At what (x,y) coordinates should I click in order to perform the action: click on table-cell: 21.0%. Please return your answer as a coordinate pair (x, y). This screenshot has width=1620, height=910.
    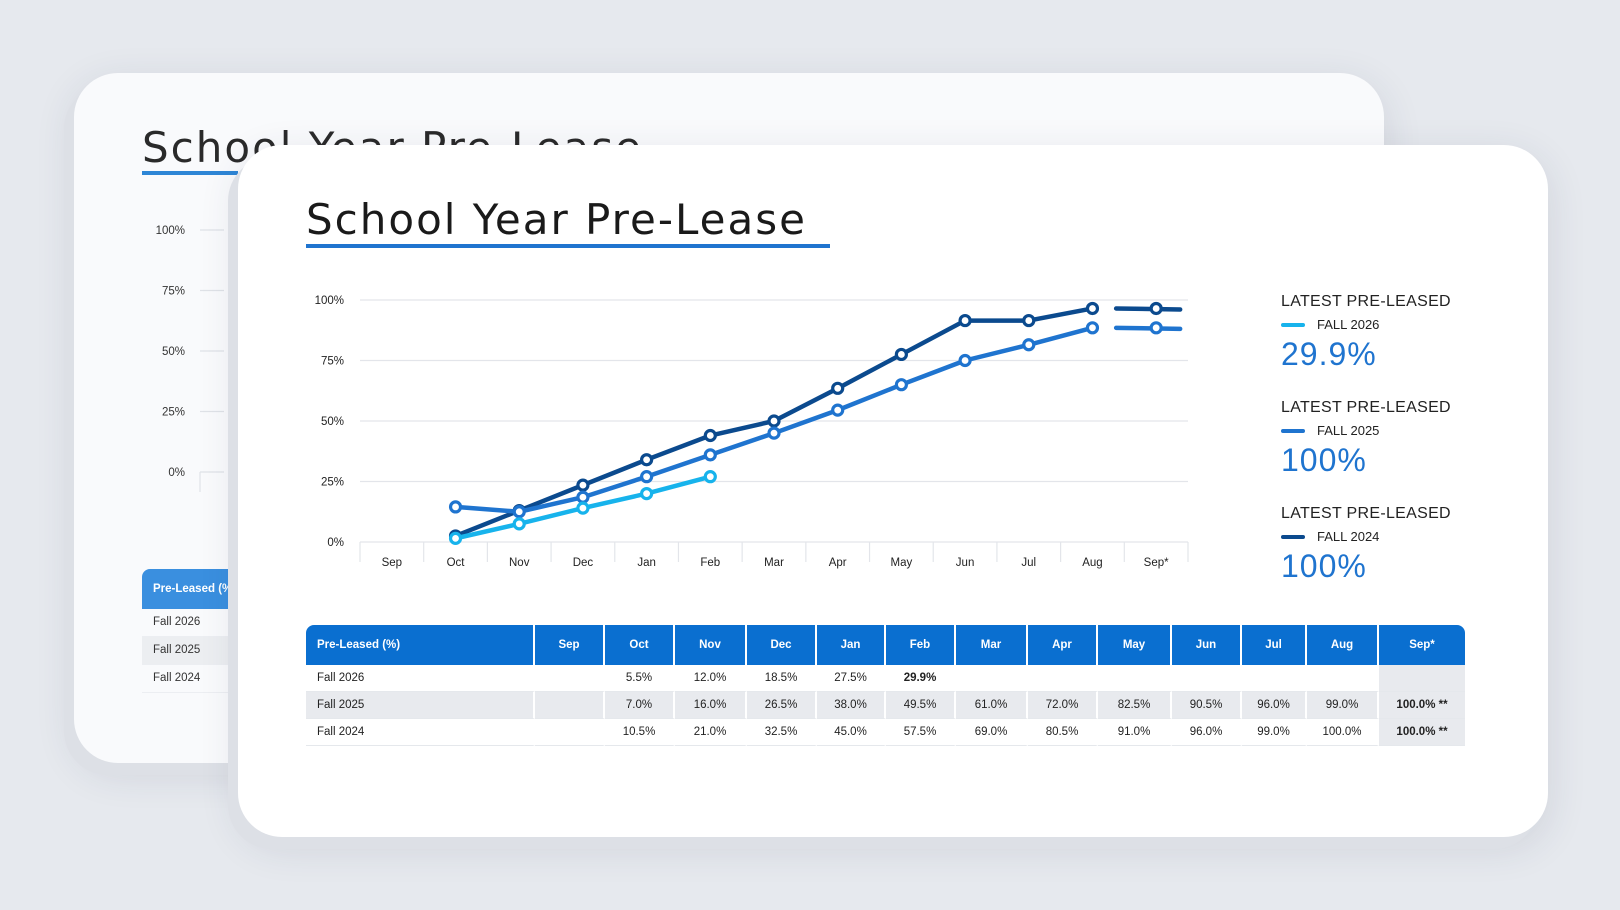
    Looking at the image, I should click on (711, 732).